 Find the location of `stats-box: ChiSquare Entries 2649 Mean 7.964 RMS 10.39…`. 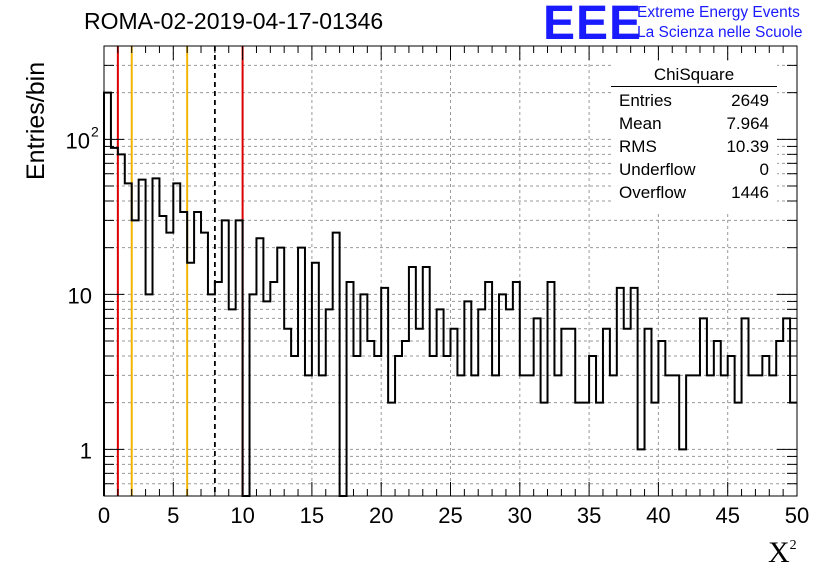

stats-box: ChiSquare Entries 2649 Mean 7.964 RMS 10.39… is located at coordinates (694, 138).